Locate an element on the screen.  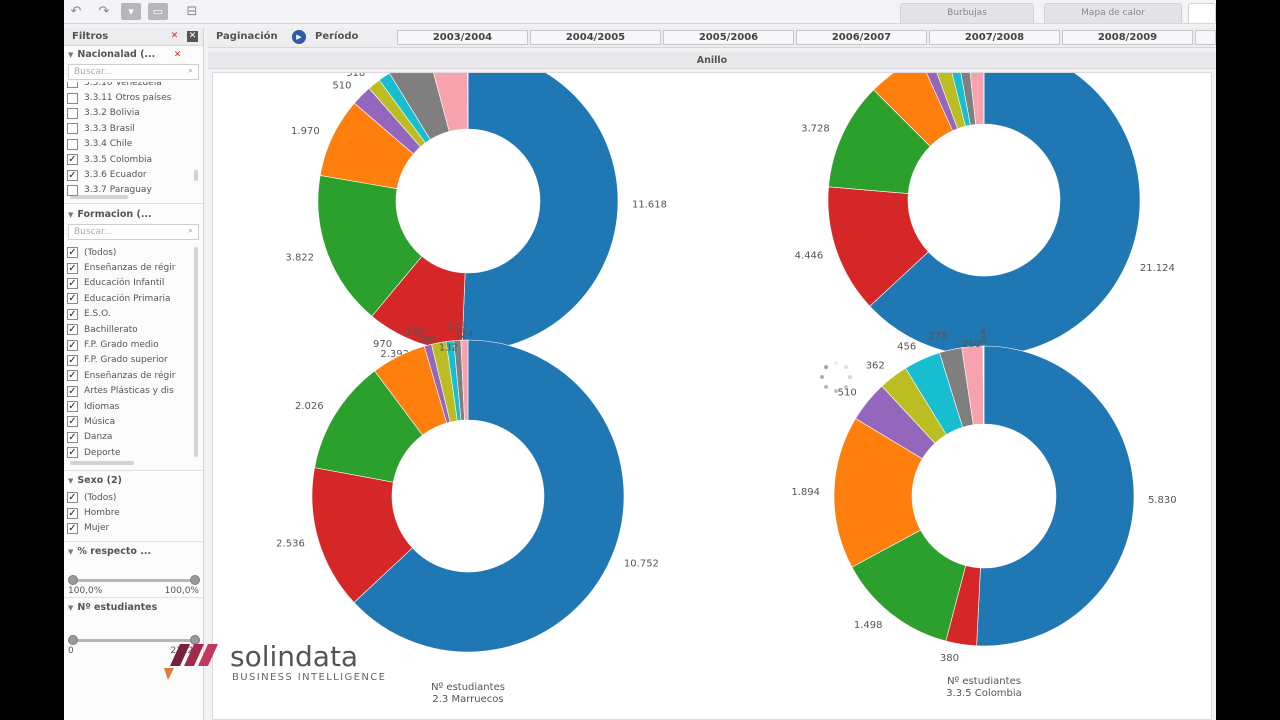
list-item: 3.3.7 Paraguay is located at coordinates (133, 190).